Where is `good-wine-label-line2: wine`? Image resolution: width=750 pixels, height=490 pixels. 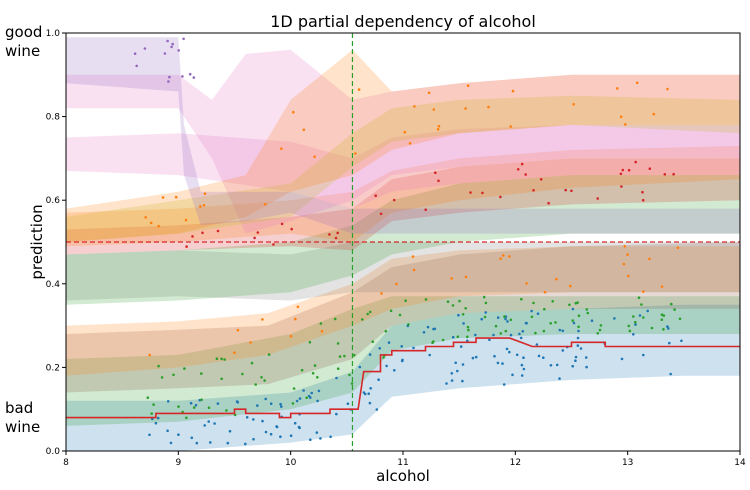
good-wine-label-line2: wine is located at coordinates (22, 51).